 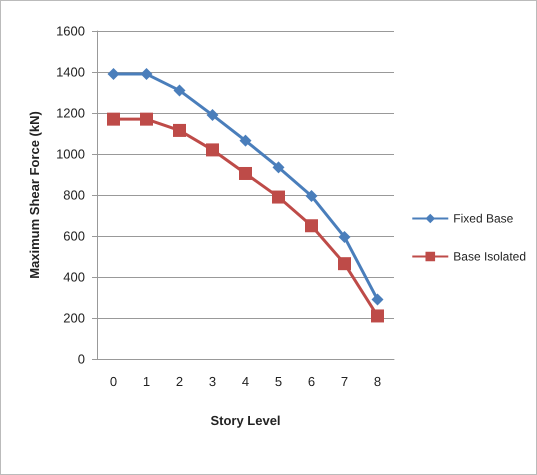 What do you see at coordinates (212, 381) in the screenshot?
I see `x-tick-label: 3` at bounding box center [212, 381].